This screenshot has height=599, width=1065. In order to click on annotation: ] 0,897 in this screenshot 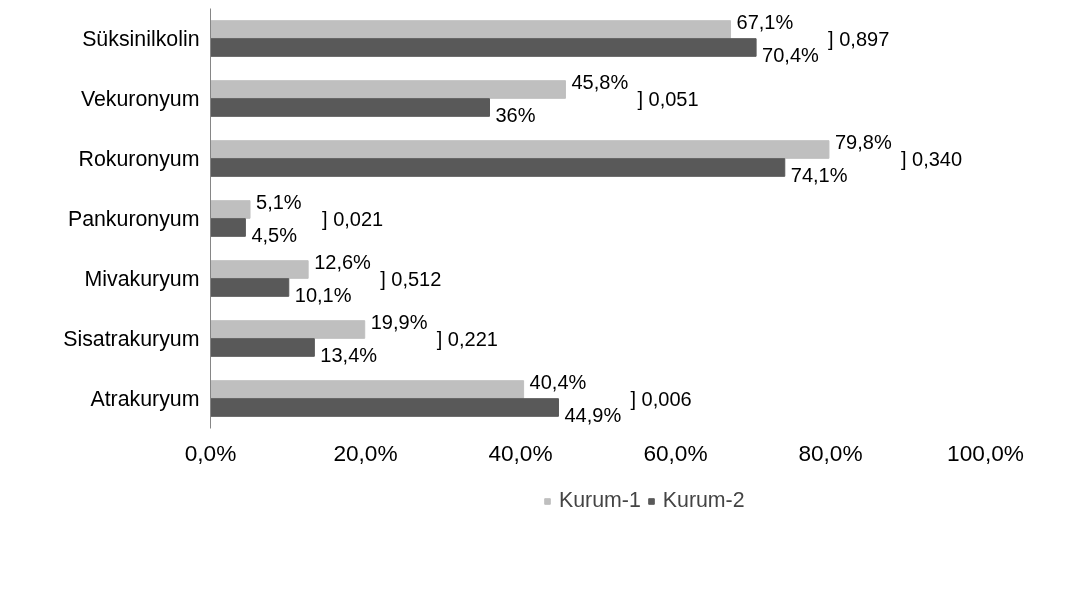, I will do `click(859, 38)`.